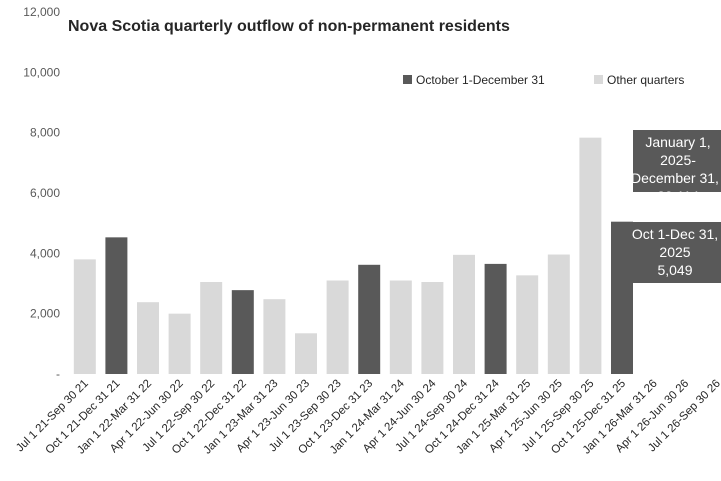 This screenshot has height=481, width=721. I want to click on annotation-line: 20,114, so click(678, 196).